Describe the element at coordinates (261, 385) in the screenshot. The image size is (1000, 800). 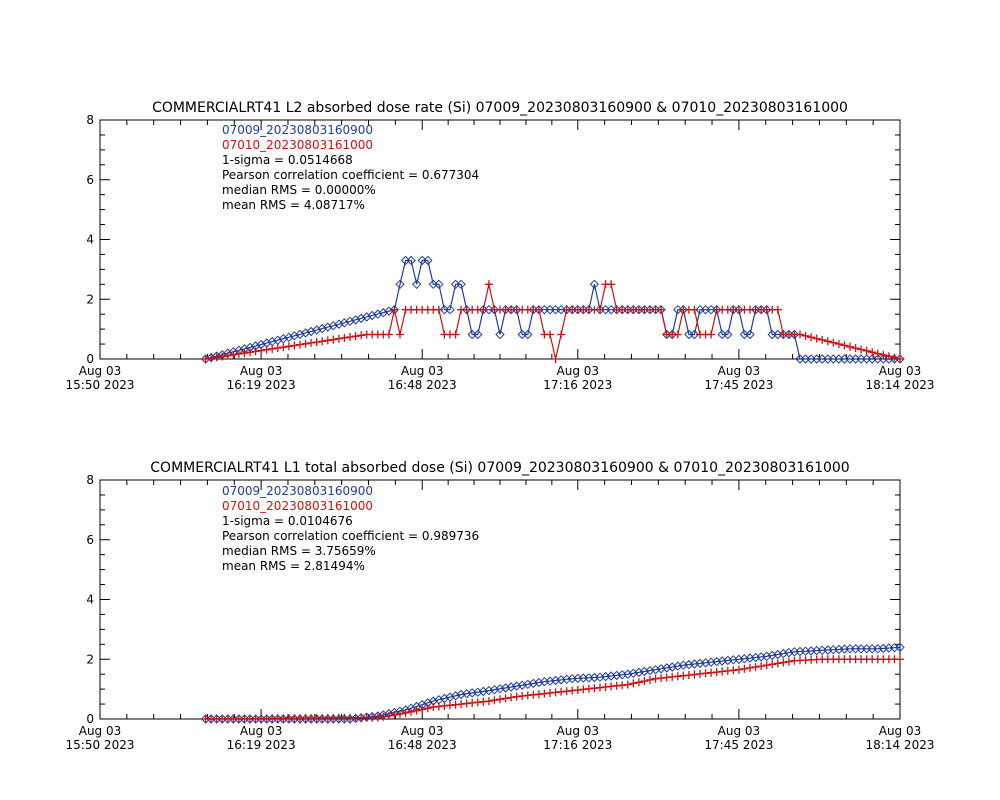
I see `x-tick-label-time: 16:19 2023` at that location.